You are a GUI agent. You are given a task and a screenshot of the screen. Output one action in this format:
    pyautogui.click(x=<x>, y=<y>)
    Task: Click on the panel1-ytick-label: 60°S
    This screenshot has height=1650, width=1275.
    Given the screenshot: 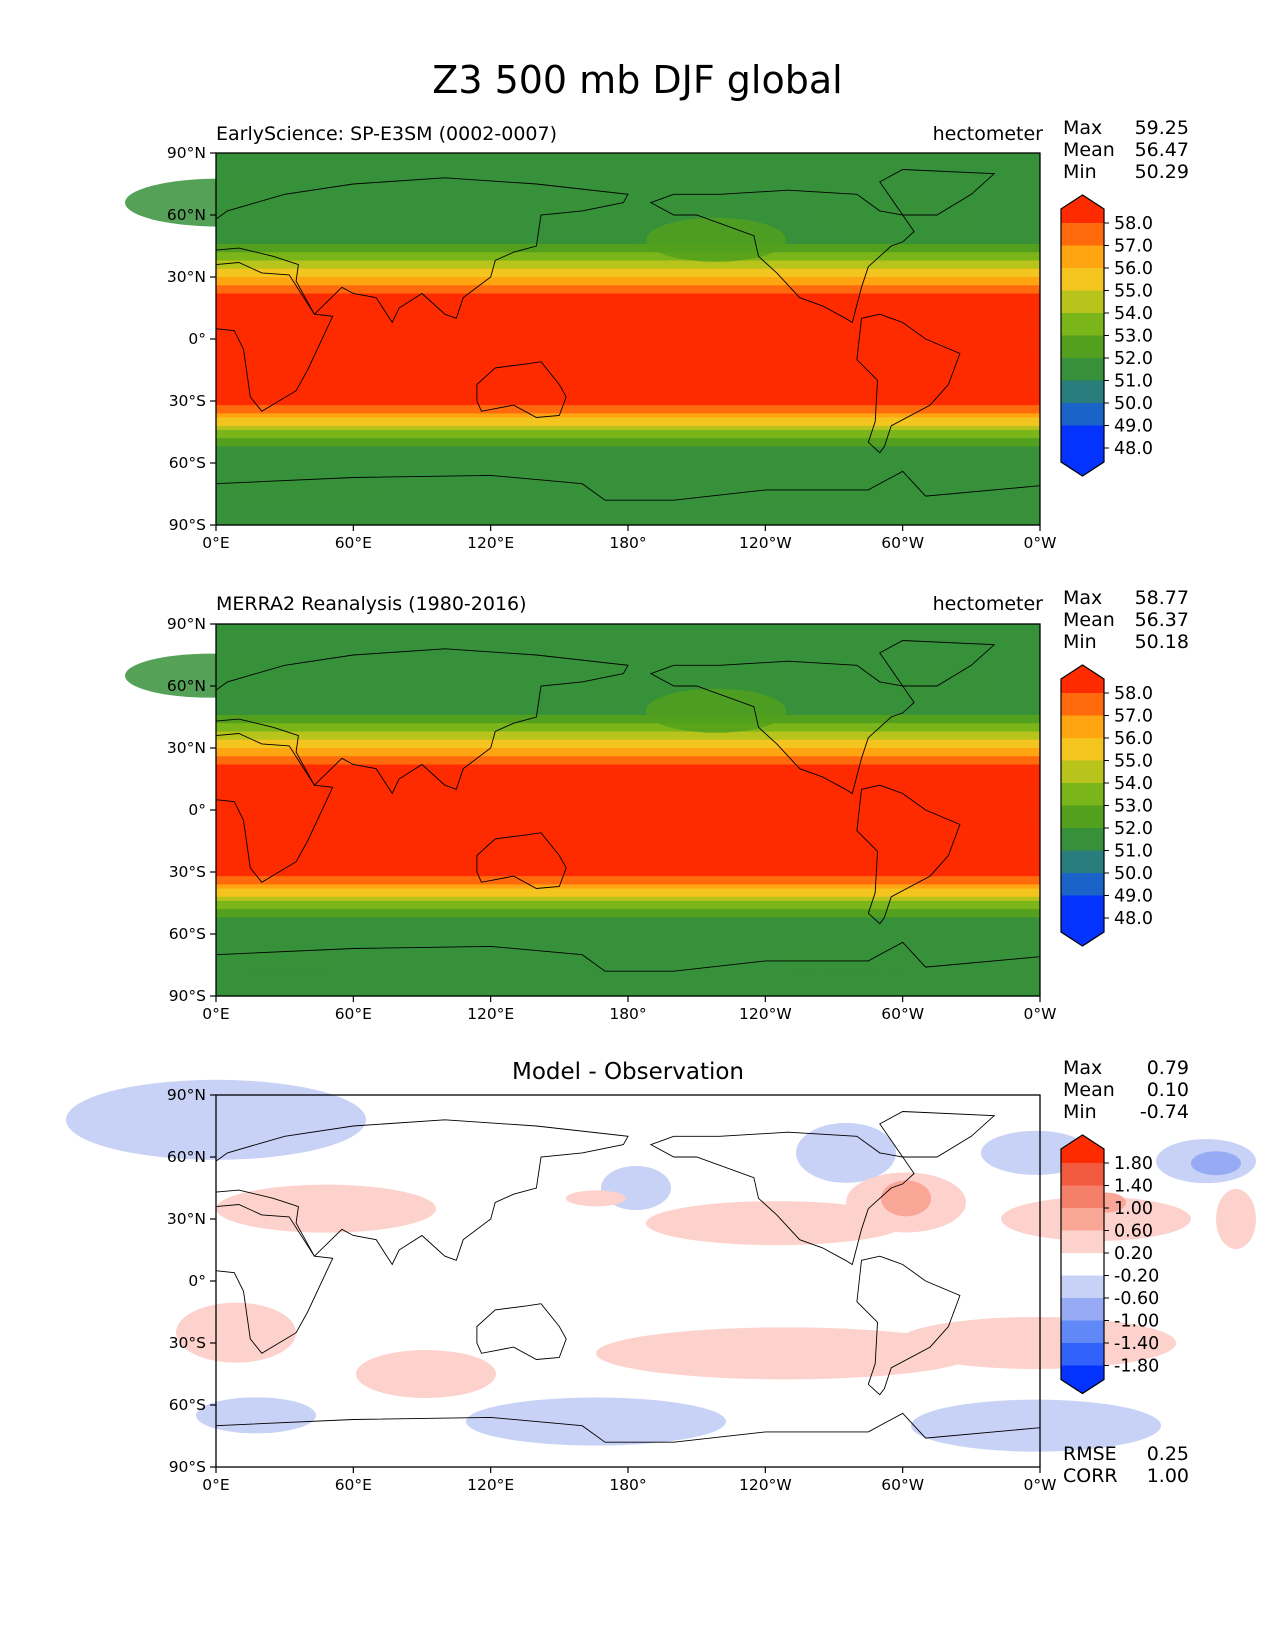 What is the action you would take?
    pyautogui.click(x=187, y=463)
    